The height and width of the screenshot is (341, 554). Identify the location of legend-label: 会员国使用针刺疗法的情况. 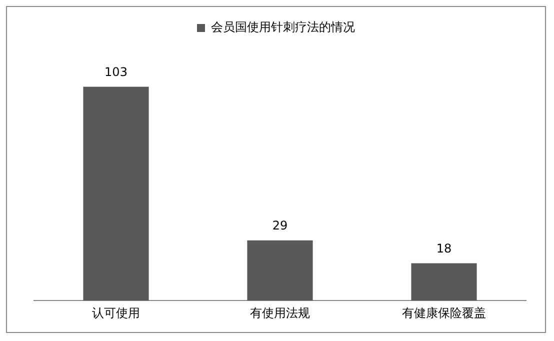
(283, 27).